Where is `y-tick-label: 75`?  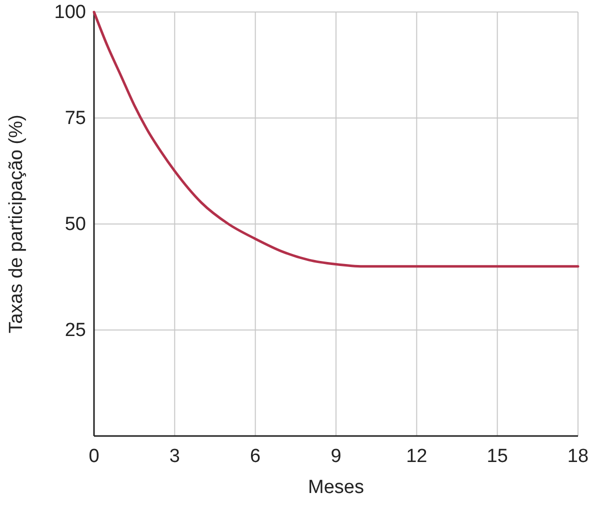 y-tick-label: 75 is located at coordinates (75, 118).